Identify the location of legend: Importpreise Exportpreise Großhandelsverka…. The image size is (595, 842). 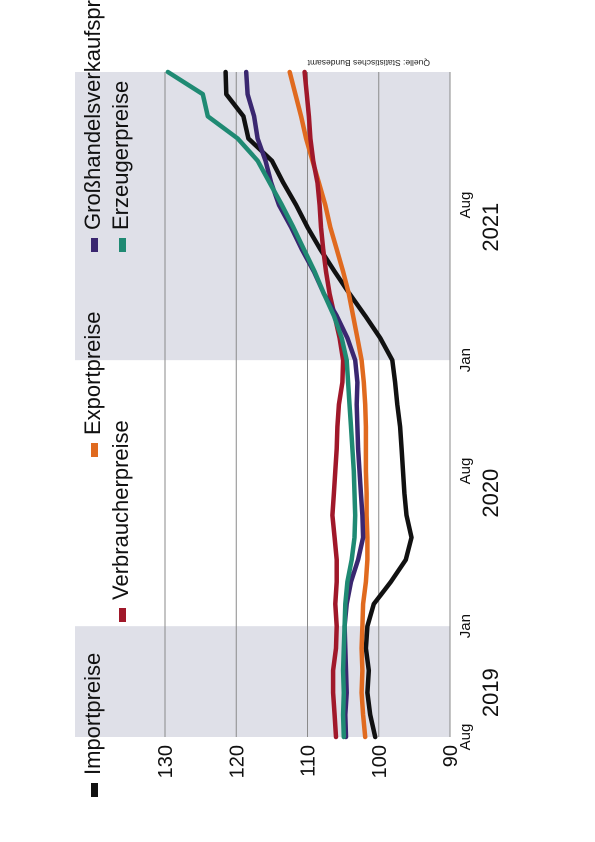
(106, 398).